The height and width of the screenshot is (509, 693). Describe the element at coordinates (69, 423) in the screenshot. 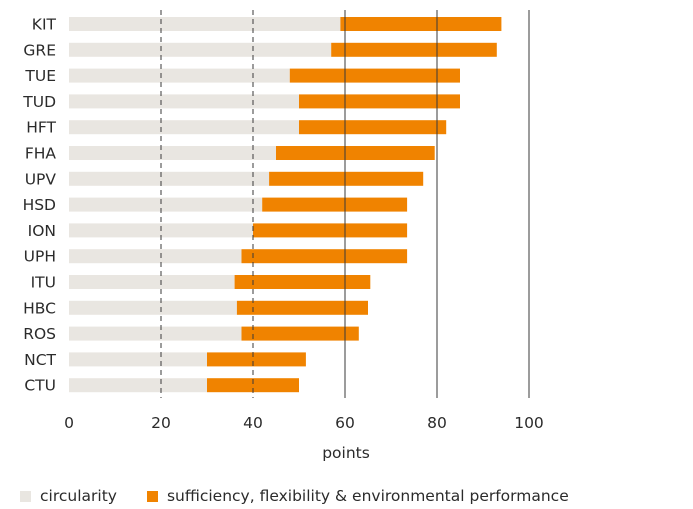

I see `x-tick-0: 0` at that location.